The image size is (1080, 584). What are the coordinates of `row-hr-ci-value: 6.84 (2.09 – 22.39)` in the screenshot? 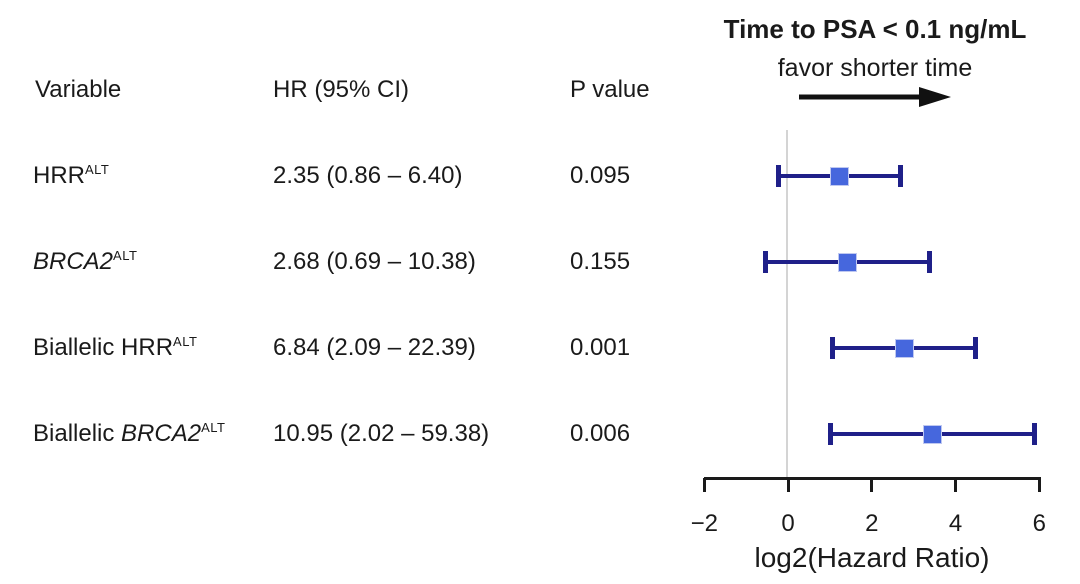 It's located at (374, 347).